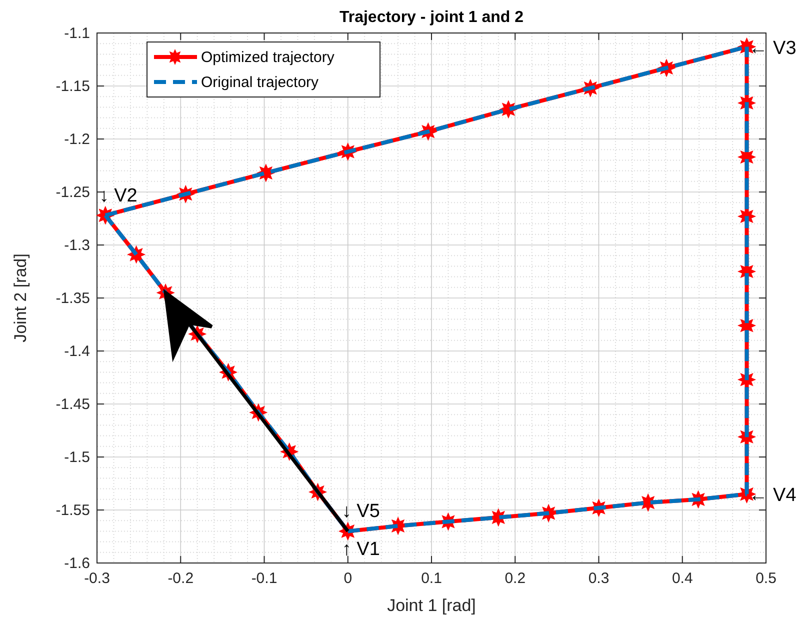 The image size is (811, 627). I want to click on y-tick-label: -1.6, so click(77, 563).